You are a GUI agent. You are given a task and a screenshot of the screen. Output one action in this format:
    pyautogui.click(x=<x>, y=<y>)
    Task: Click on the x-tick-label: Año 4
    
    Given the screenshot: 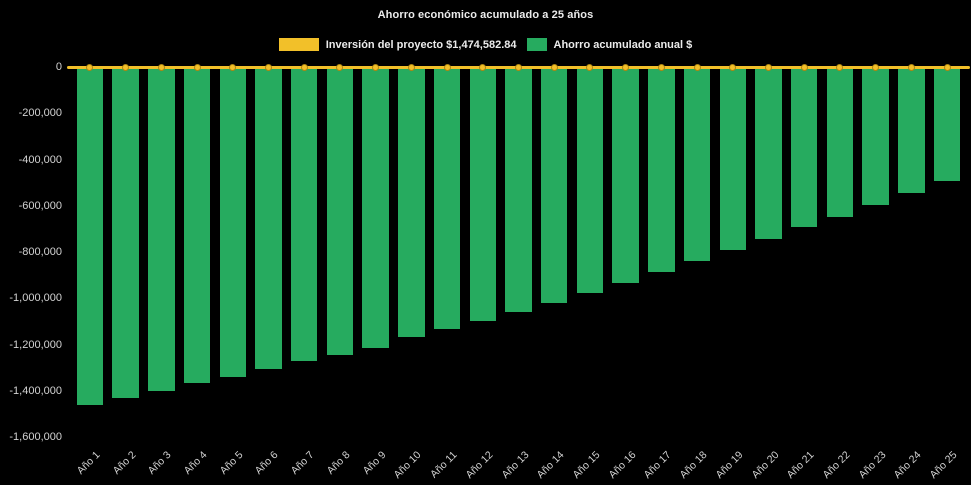 What is the action you would take?
    pyautogui.click(x=195, y=463)
    